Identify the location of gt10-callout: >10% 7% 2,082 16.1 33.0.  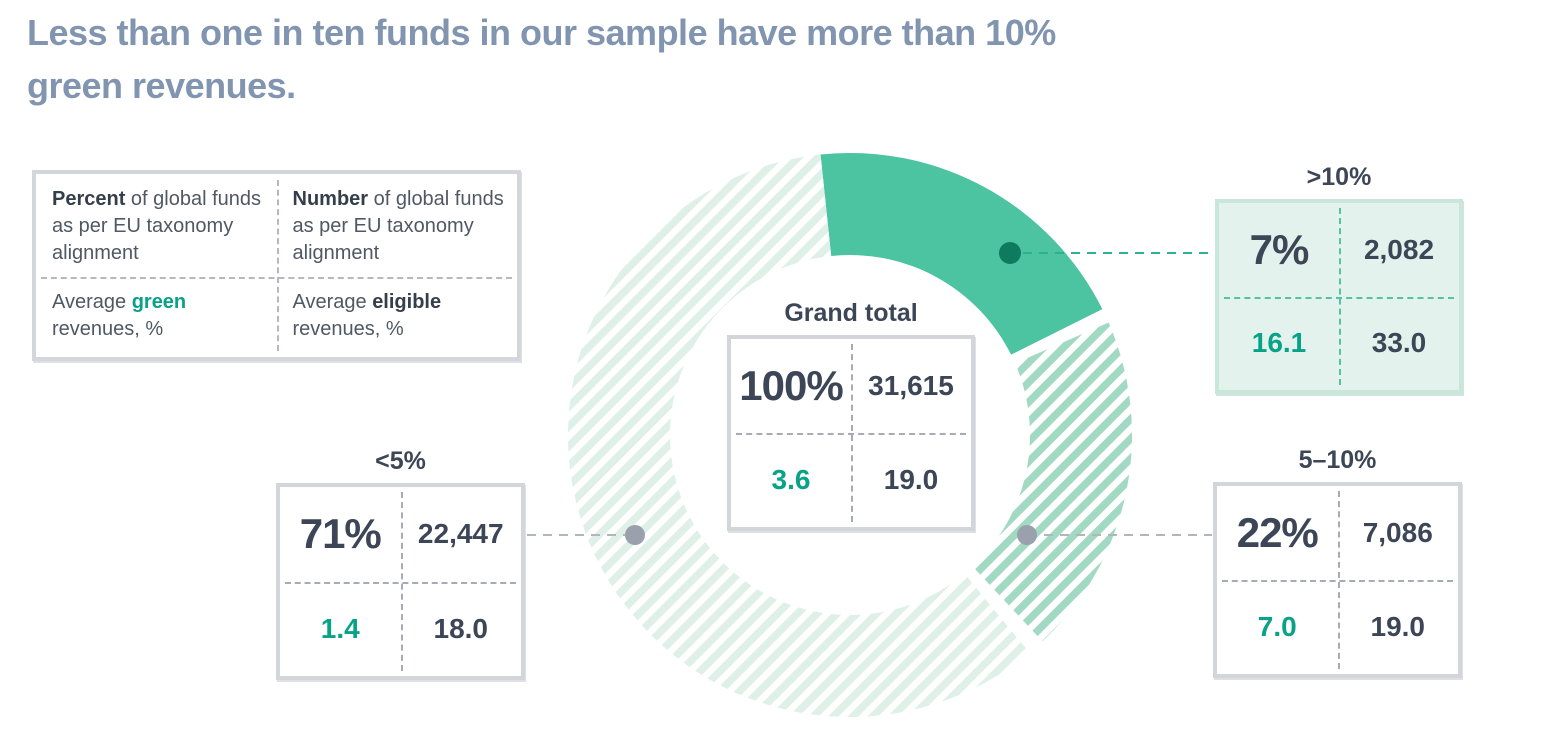
(1339, 278).